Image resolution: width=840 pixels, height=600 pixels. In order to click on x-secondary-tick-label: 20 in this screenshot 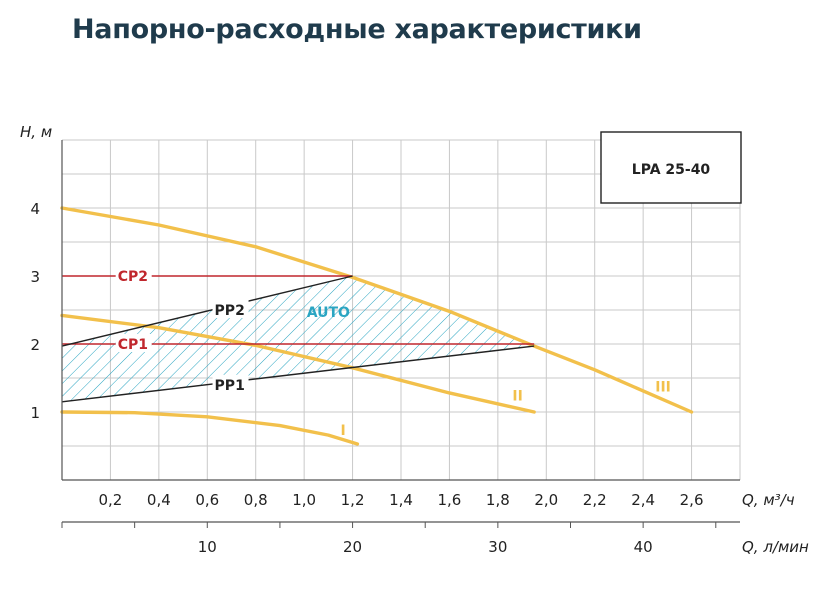, I will do `click(352, 547)`.